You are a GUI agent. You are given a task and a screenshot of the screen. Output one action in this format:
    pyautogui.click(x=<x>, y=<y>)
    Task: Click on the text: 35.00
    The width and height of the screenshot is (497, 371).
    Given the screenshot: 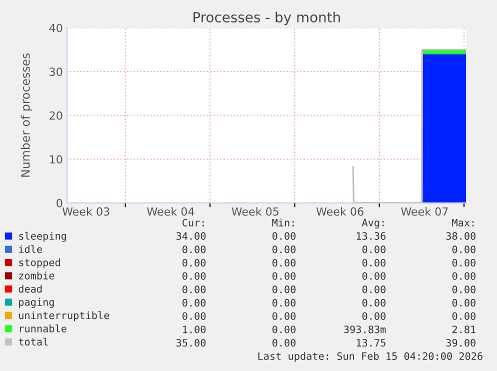 What is the action you would take?
    pyautogui.click(x=191, y=342)
    